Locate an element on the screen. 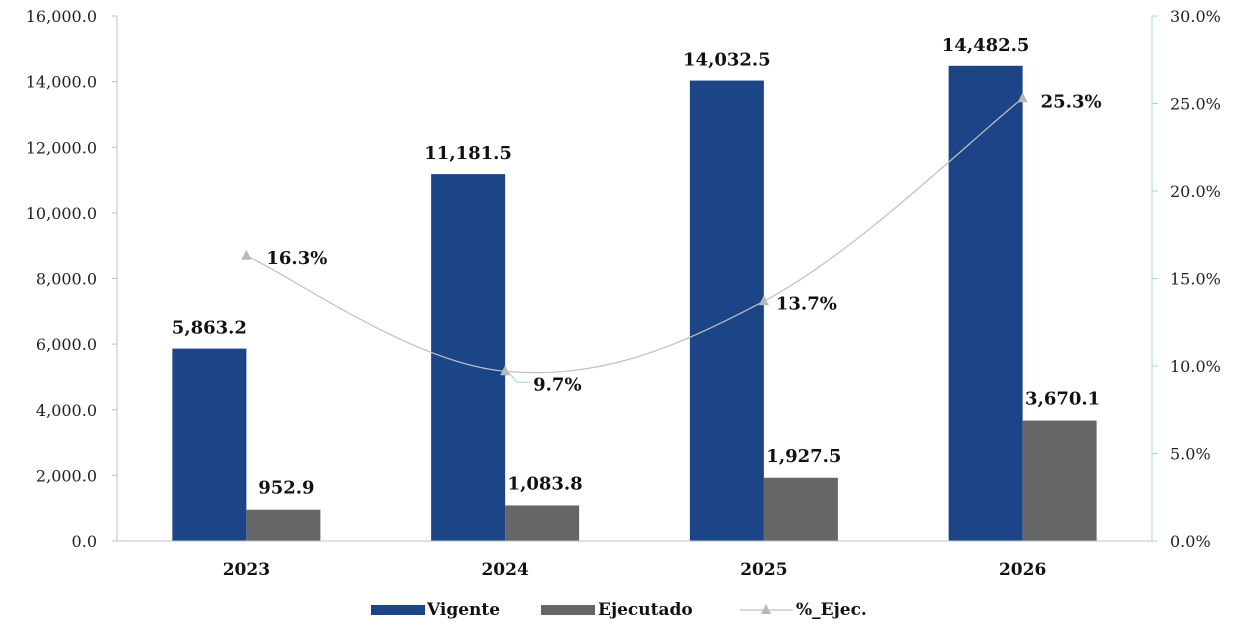 This screenshot has height=627, width=1241. line-data-label: 13.7% is located at coordinates (806, 303).